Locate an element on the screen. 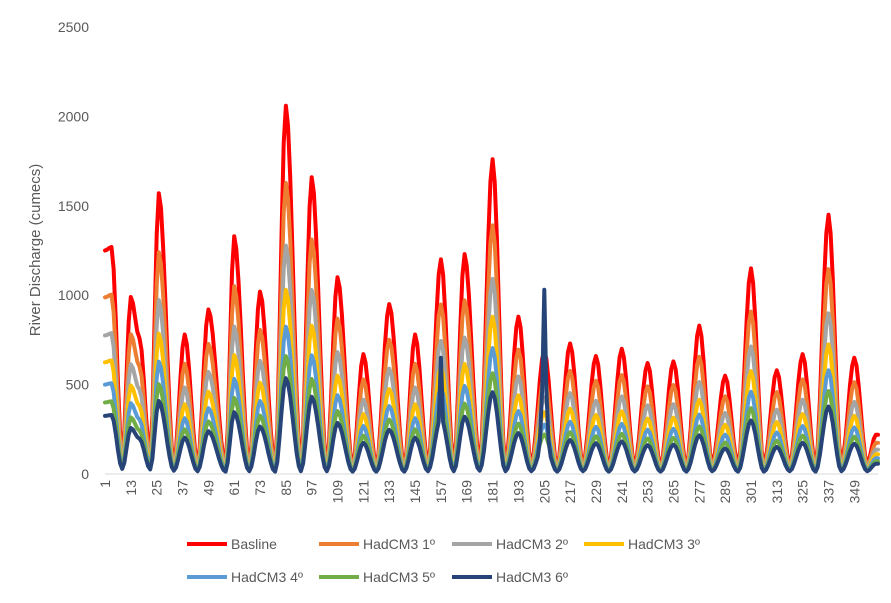 The width and height of the screenshot is (891, 603). y-axis-title: River Discharge (cumecs) is located at coordinates (35, 250).